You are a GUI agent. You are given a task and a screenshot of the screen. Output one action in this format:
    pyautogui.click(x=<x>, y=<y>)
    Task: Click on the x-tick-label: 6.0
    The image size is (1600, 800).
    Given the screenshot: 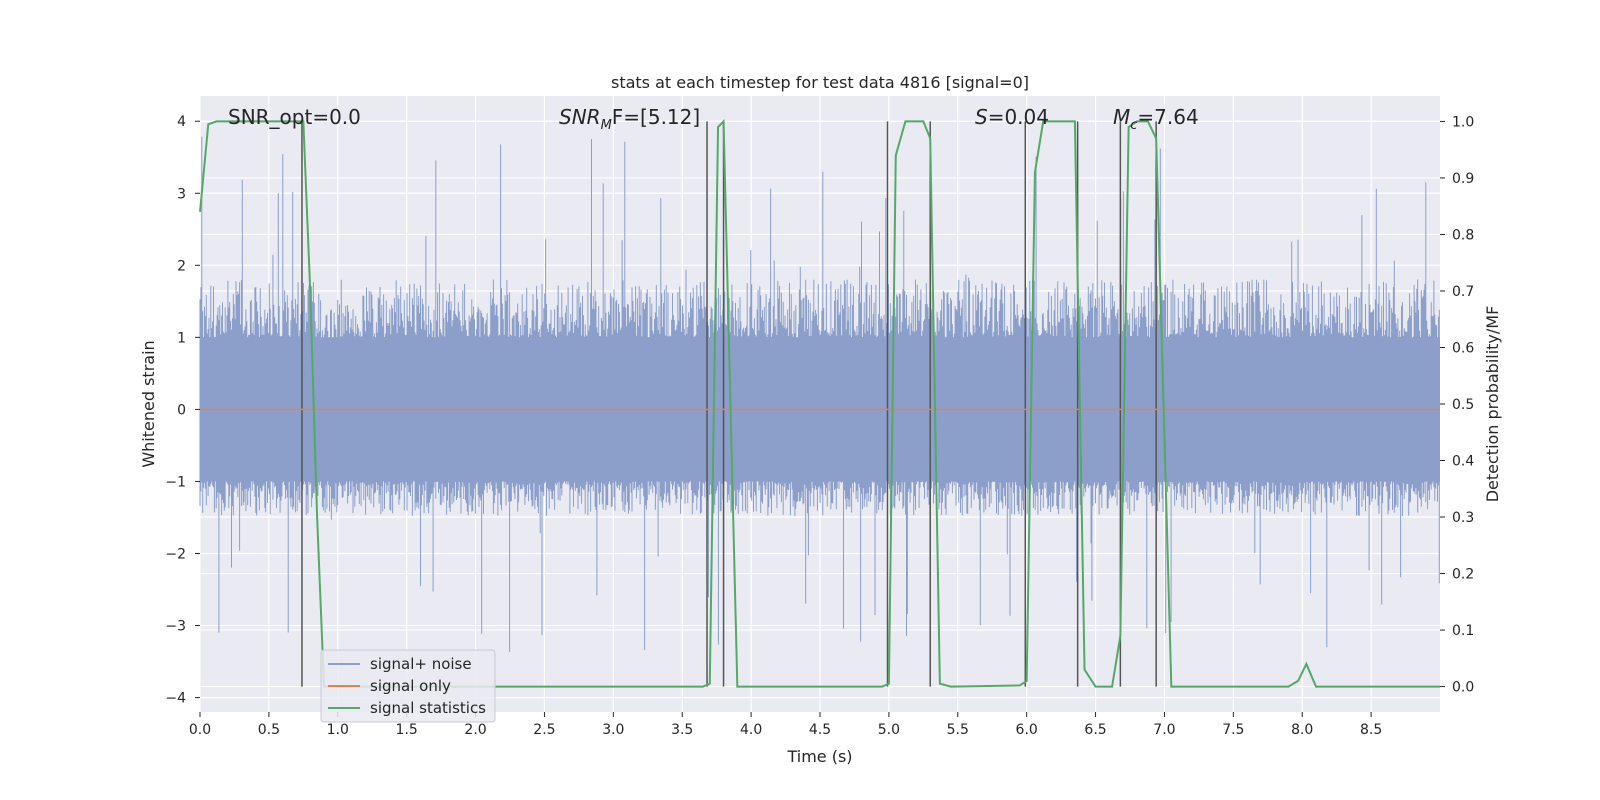 What is the action you would take?
    pyautogui.click(x=1027, y=730)
    